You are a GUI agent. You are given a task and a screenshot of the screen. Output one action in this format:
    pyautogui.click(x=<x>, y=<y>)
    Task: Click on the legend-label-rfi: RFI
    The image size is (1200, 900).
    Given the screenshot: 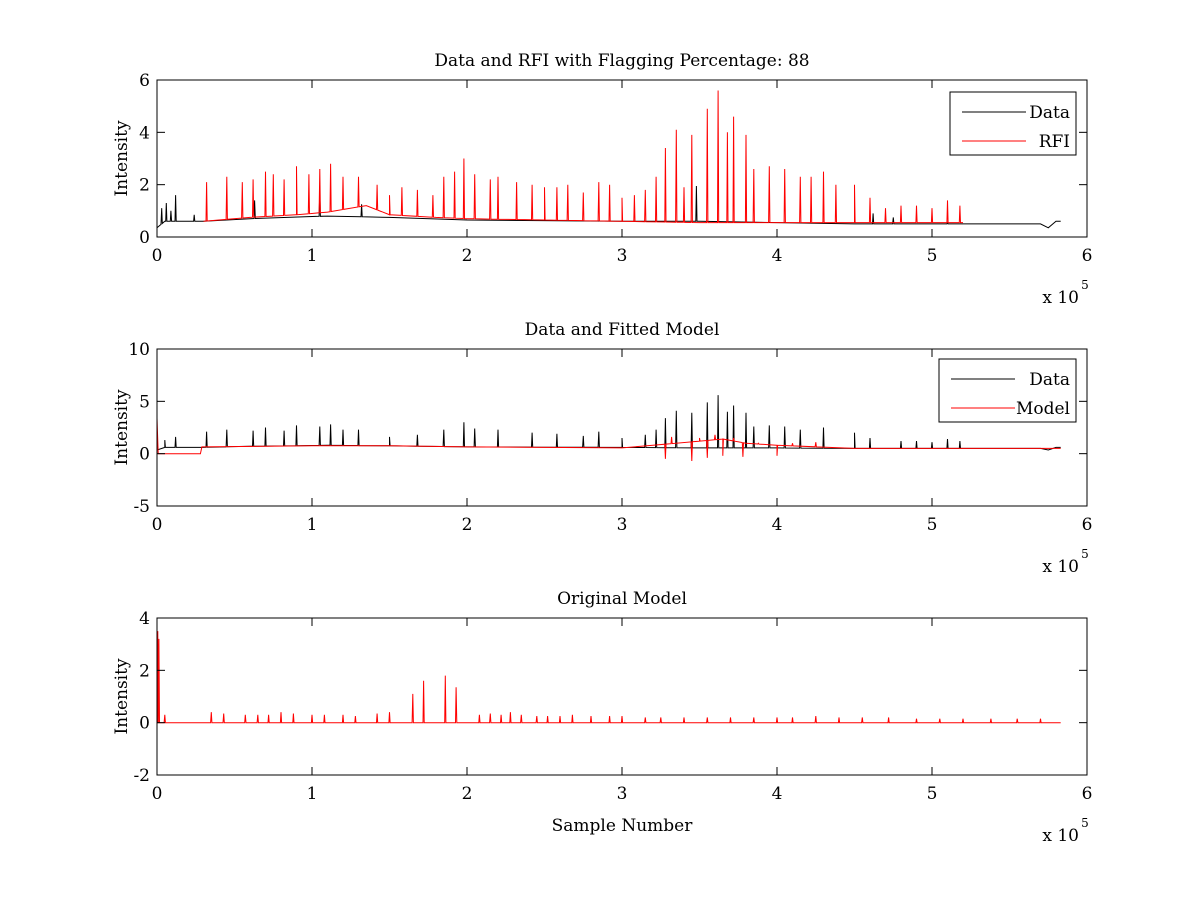 What is the action you would take?
    pyautogui.click(x=1054, y=142)
    